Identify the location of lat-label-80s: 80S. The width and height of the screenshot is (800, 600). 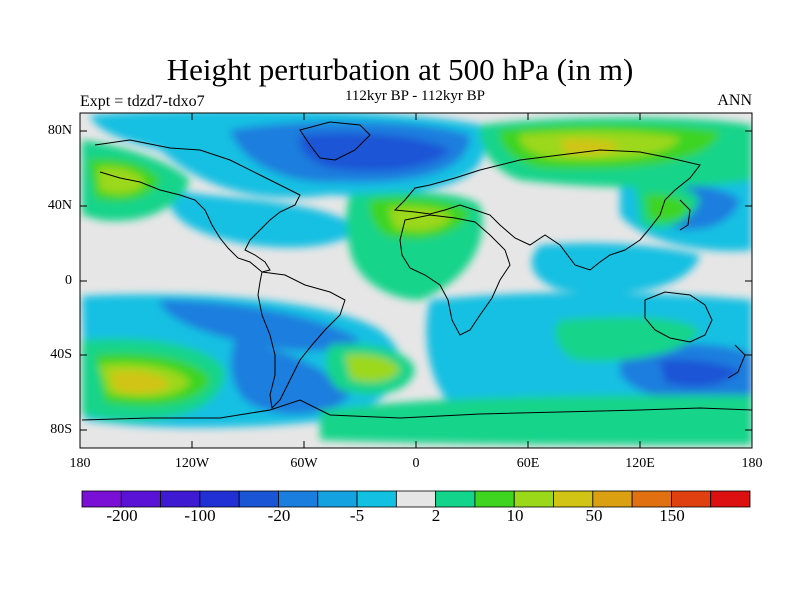
(61, 429).